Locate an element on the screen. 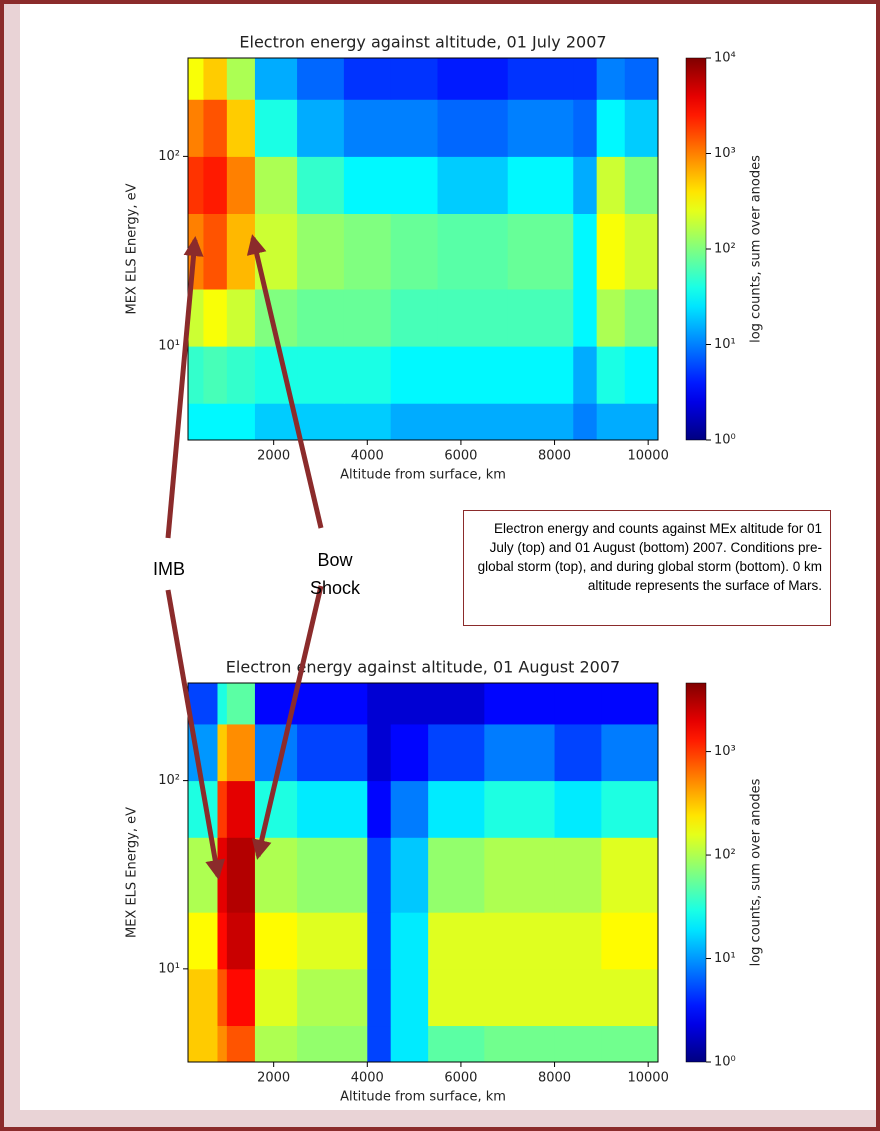 The image size is (880, 1131). colorbar-tick-label: 10² is located at coordinates (725, 855).